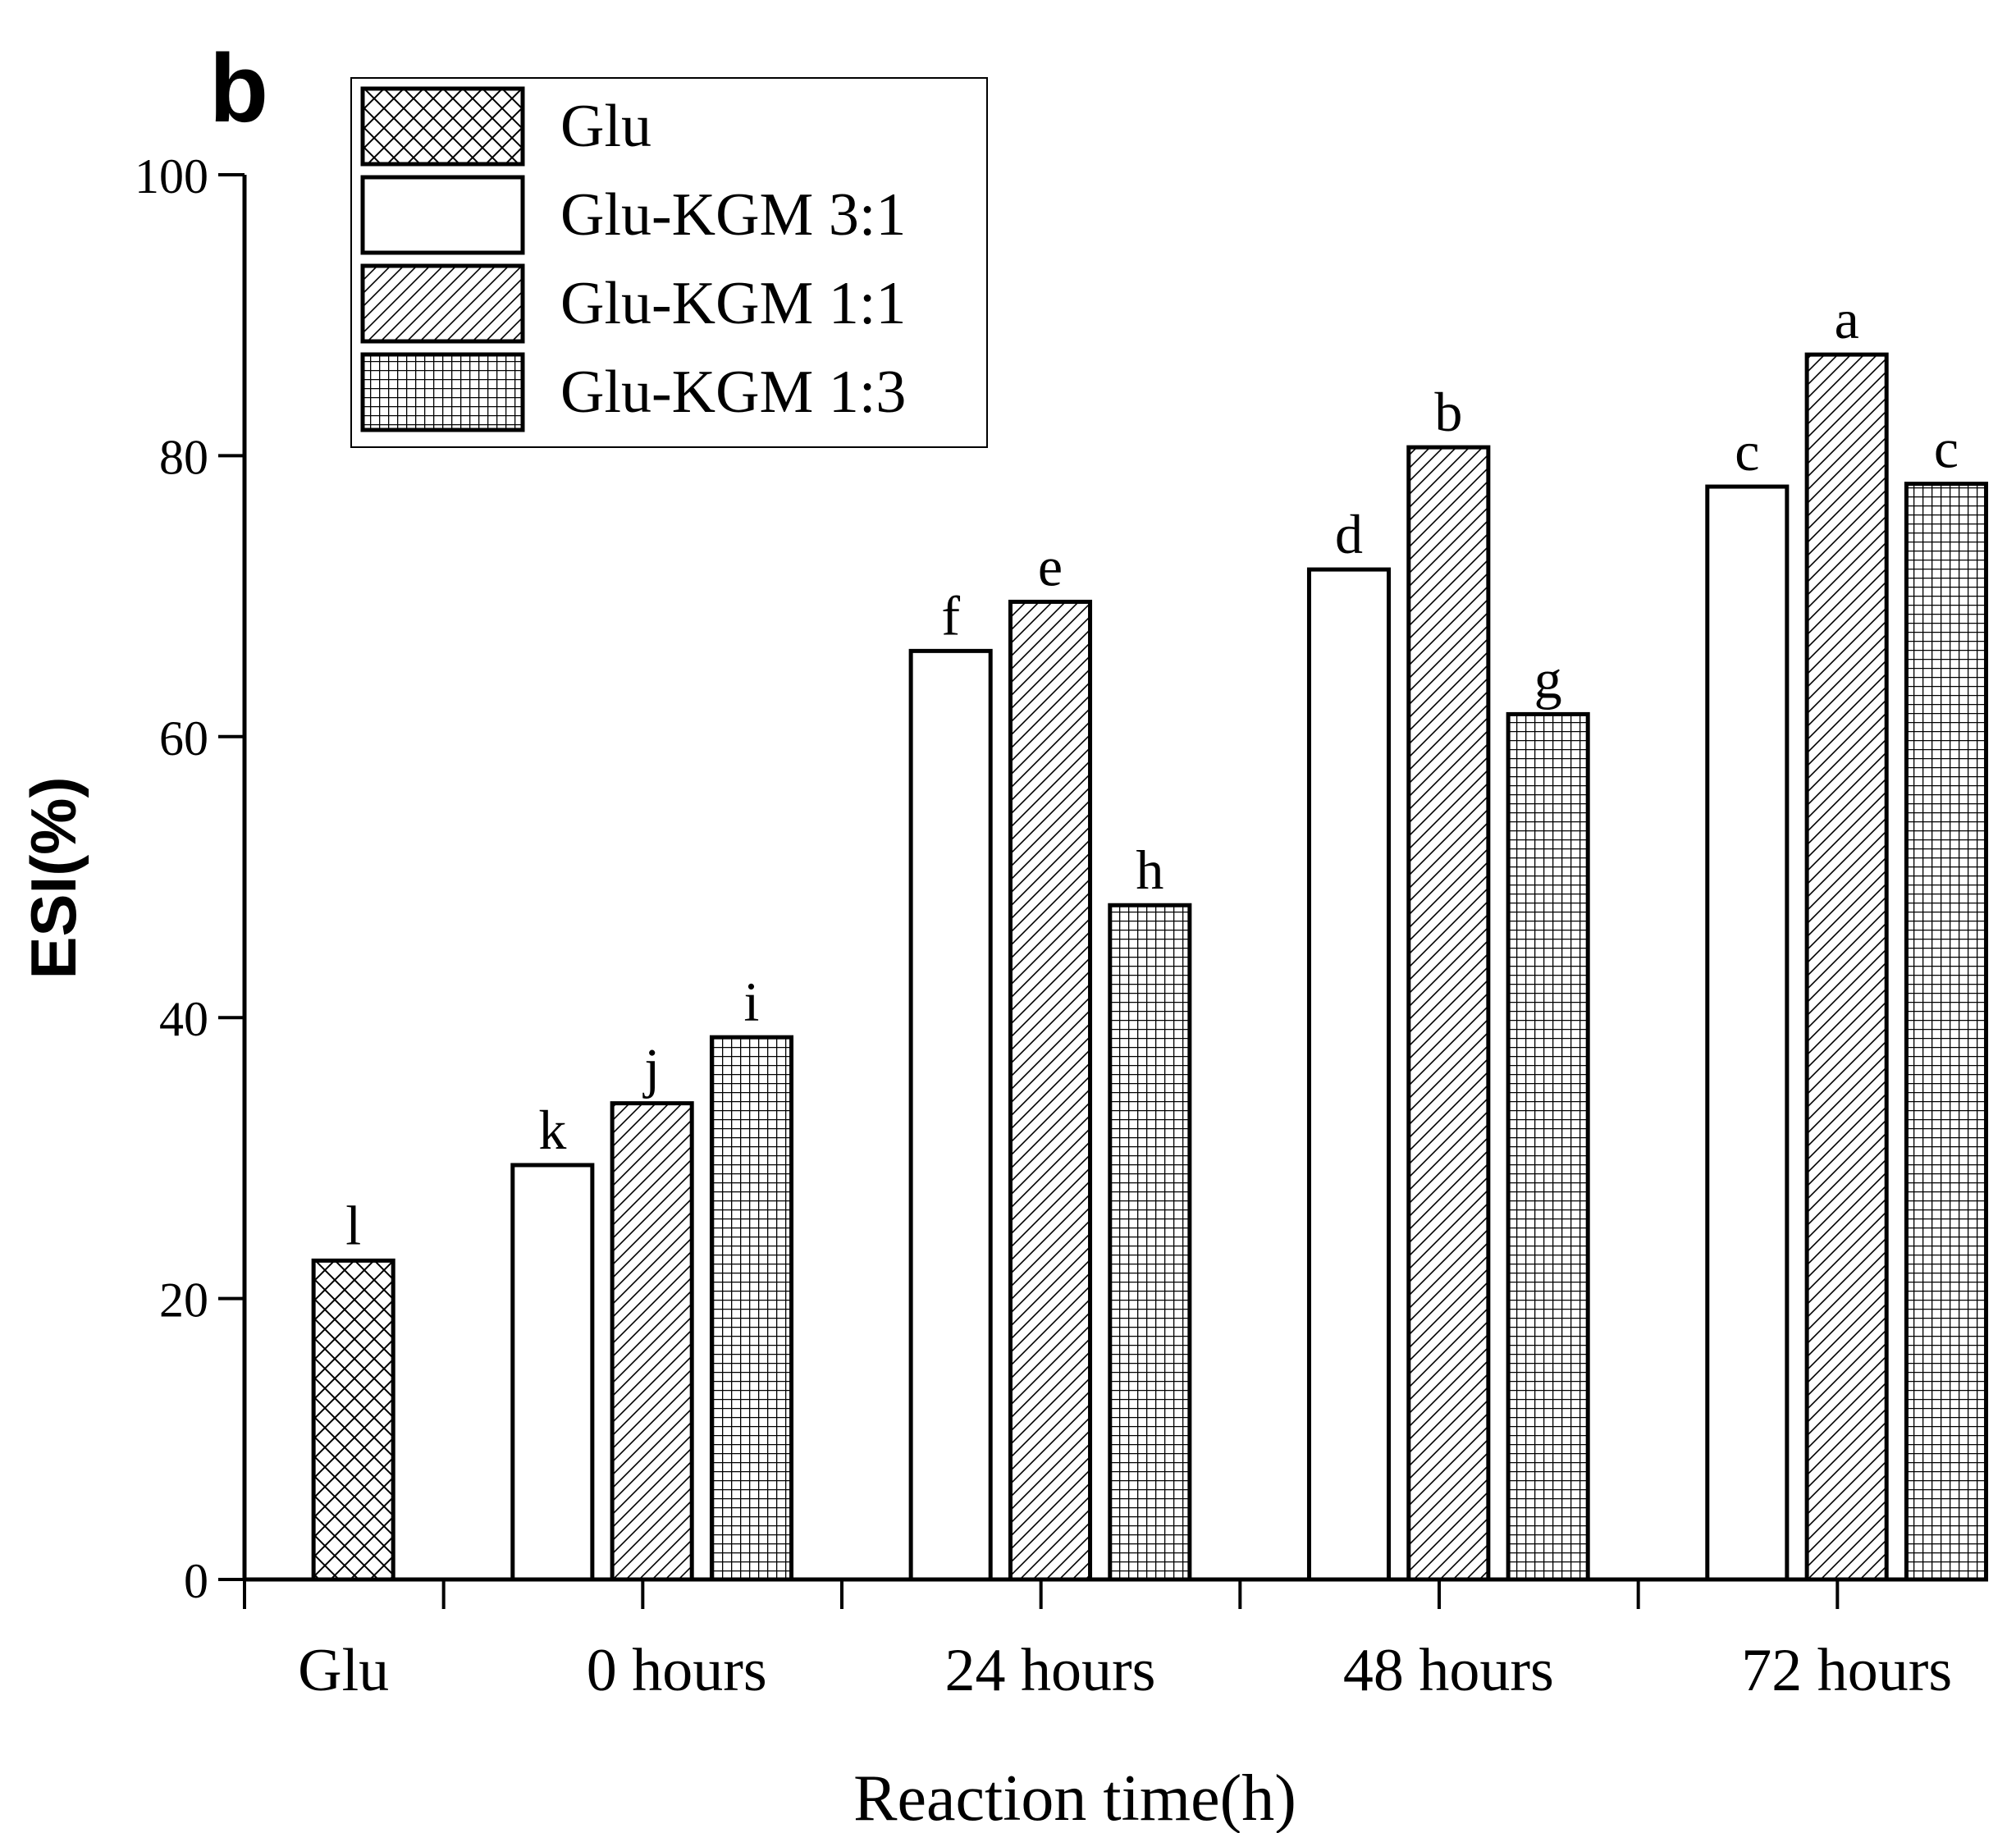 The height and width of the screenshot is (1833, 2016). What do you see at coordinates (183, 1300) in the screenshot?
I see `y-tick-label: 20` at bounding box center [183, 1300].